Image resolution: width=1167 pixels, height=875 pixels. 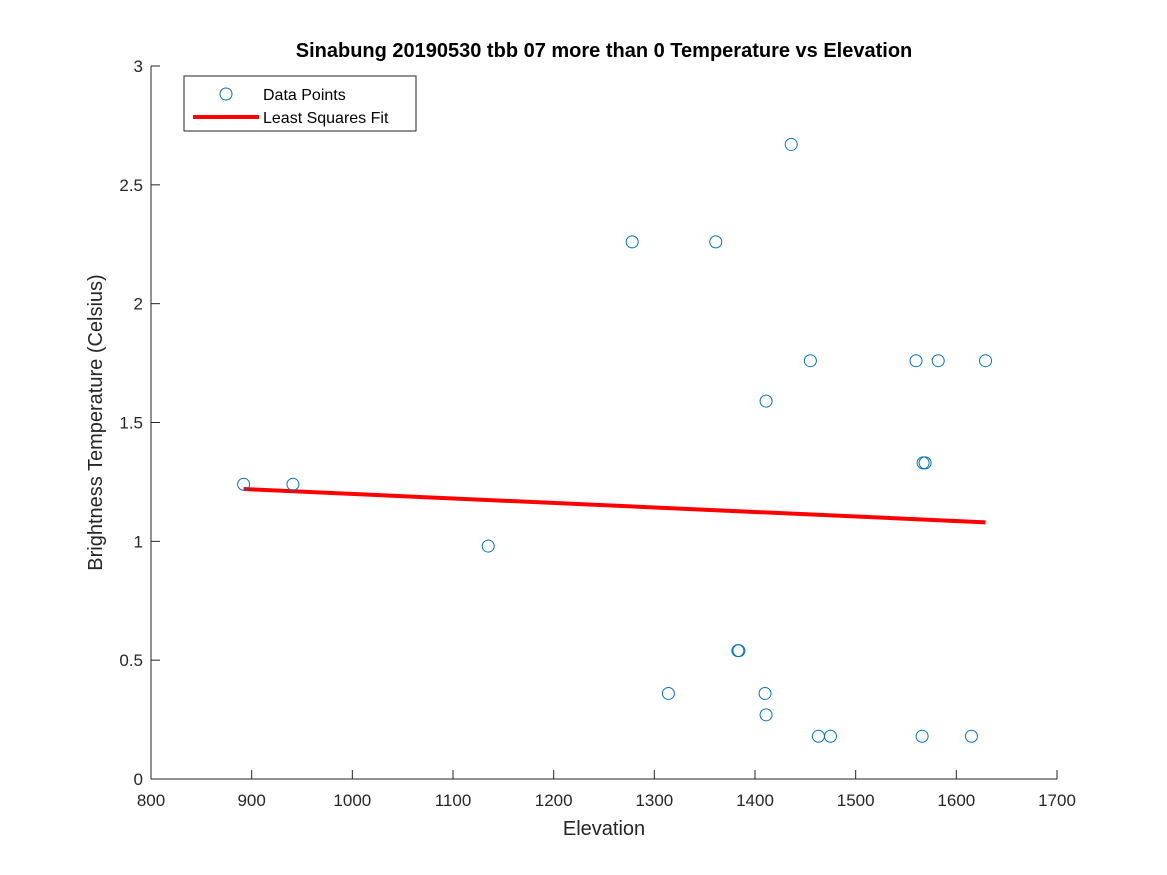 What do you see at coordinates (138, 304) in the screenshot?
I see `y-tick-label: 2` at bounding box center [138, 304].